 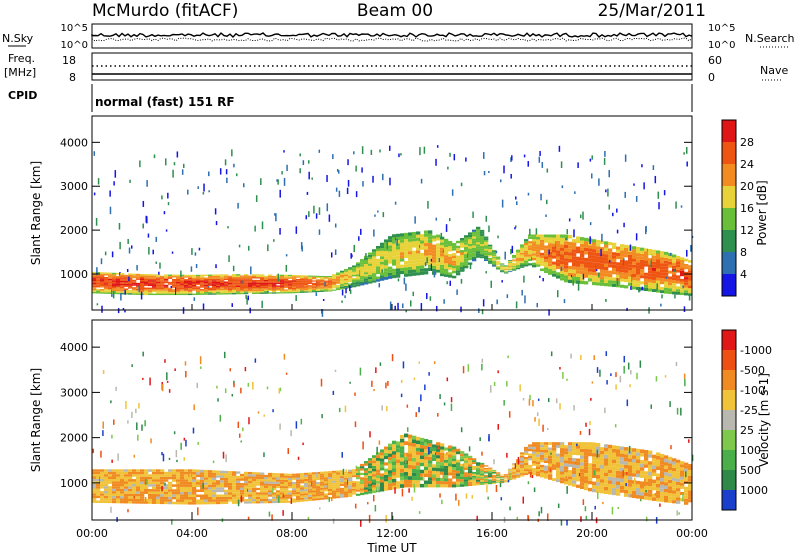 What do you see at coordinates (729, 263) in the screenshot?
I see `colorbar-segment` at bounding box center [729, 263].